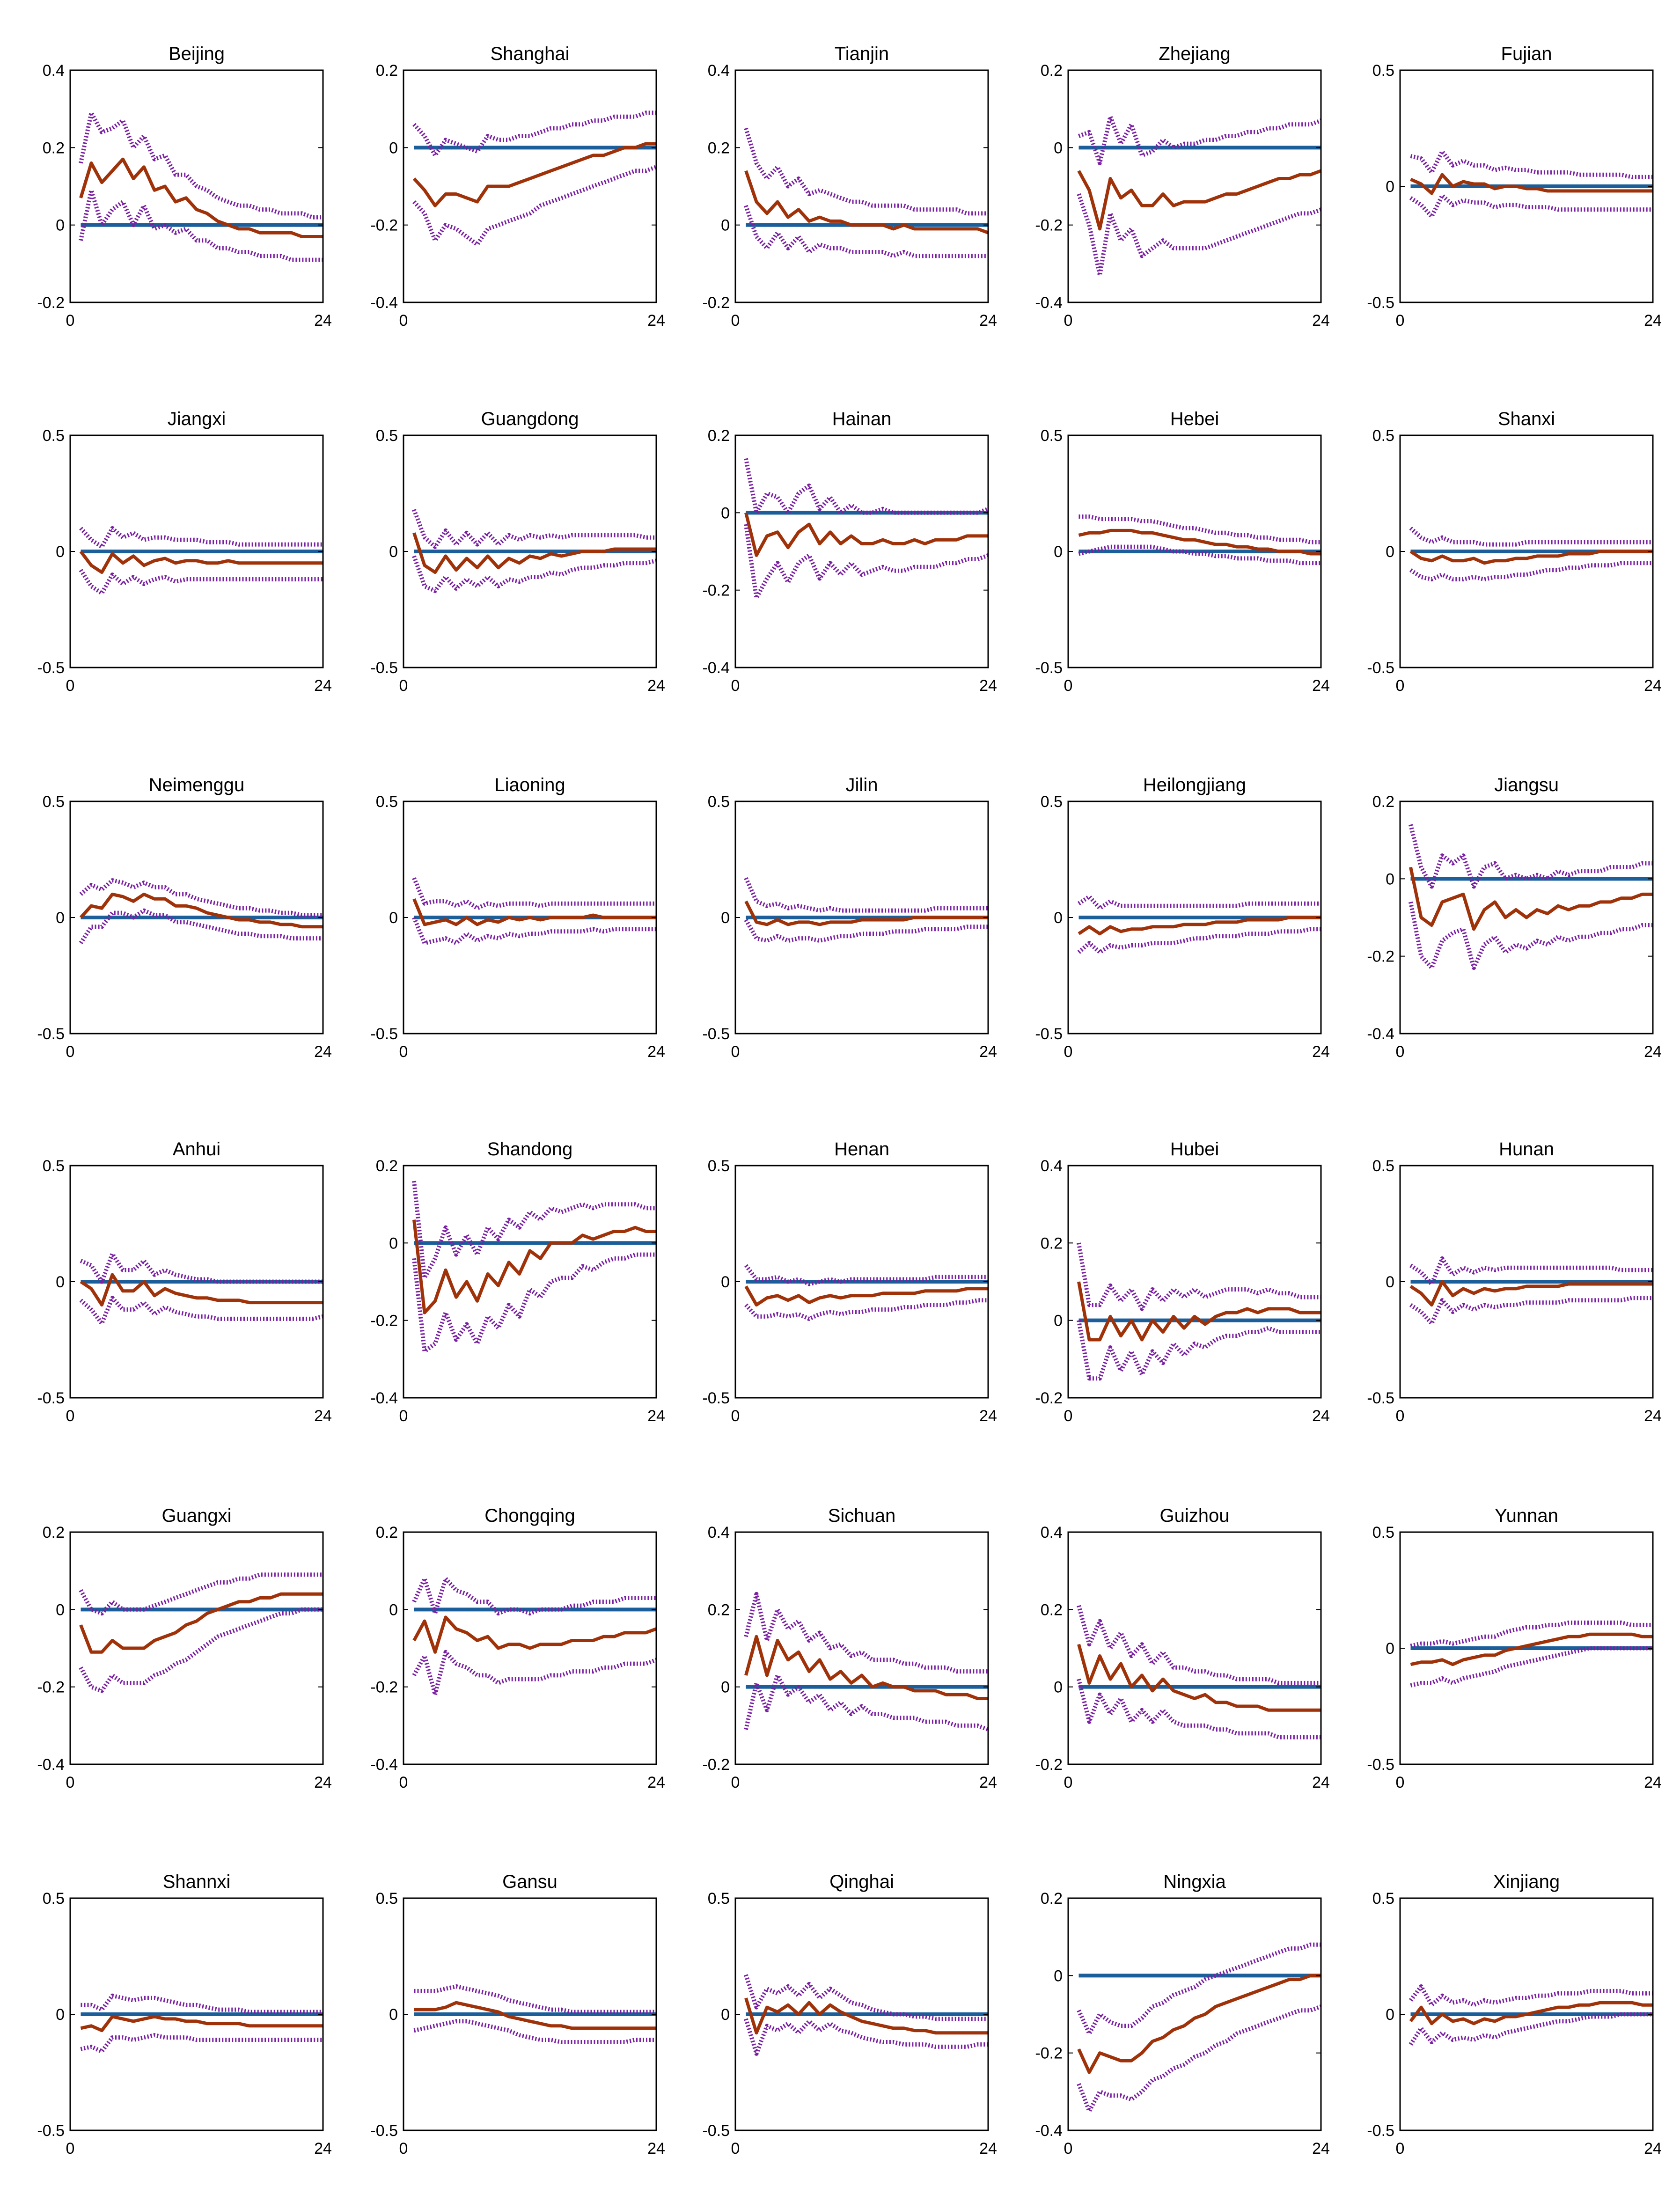 The height and width of the screenshot is (2209, 1680). I want to click on panel-title: Jiangsu, so click(1527, 785).